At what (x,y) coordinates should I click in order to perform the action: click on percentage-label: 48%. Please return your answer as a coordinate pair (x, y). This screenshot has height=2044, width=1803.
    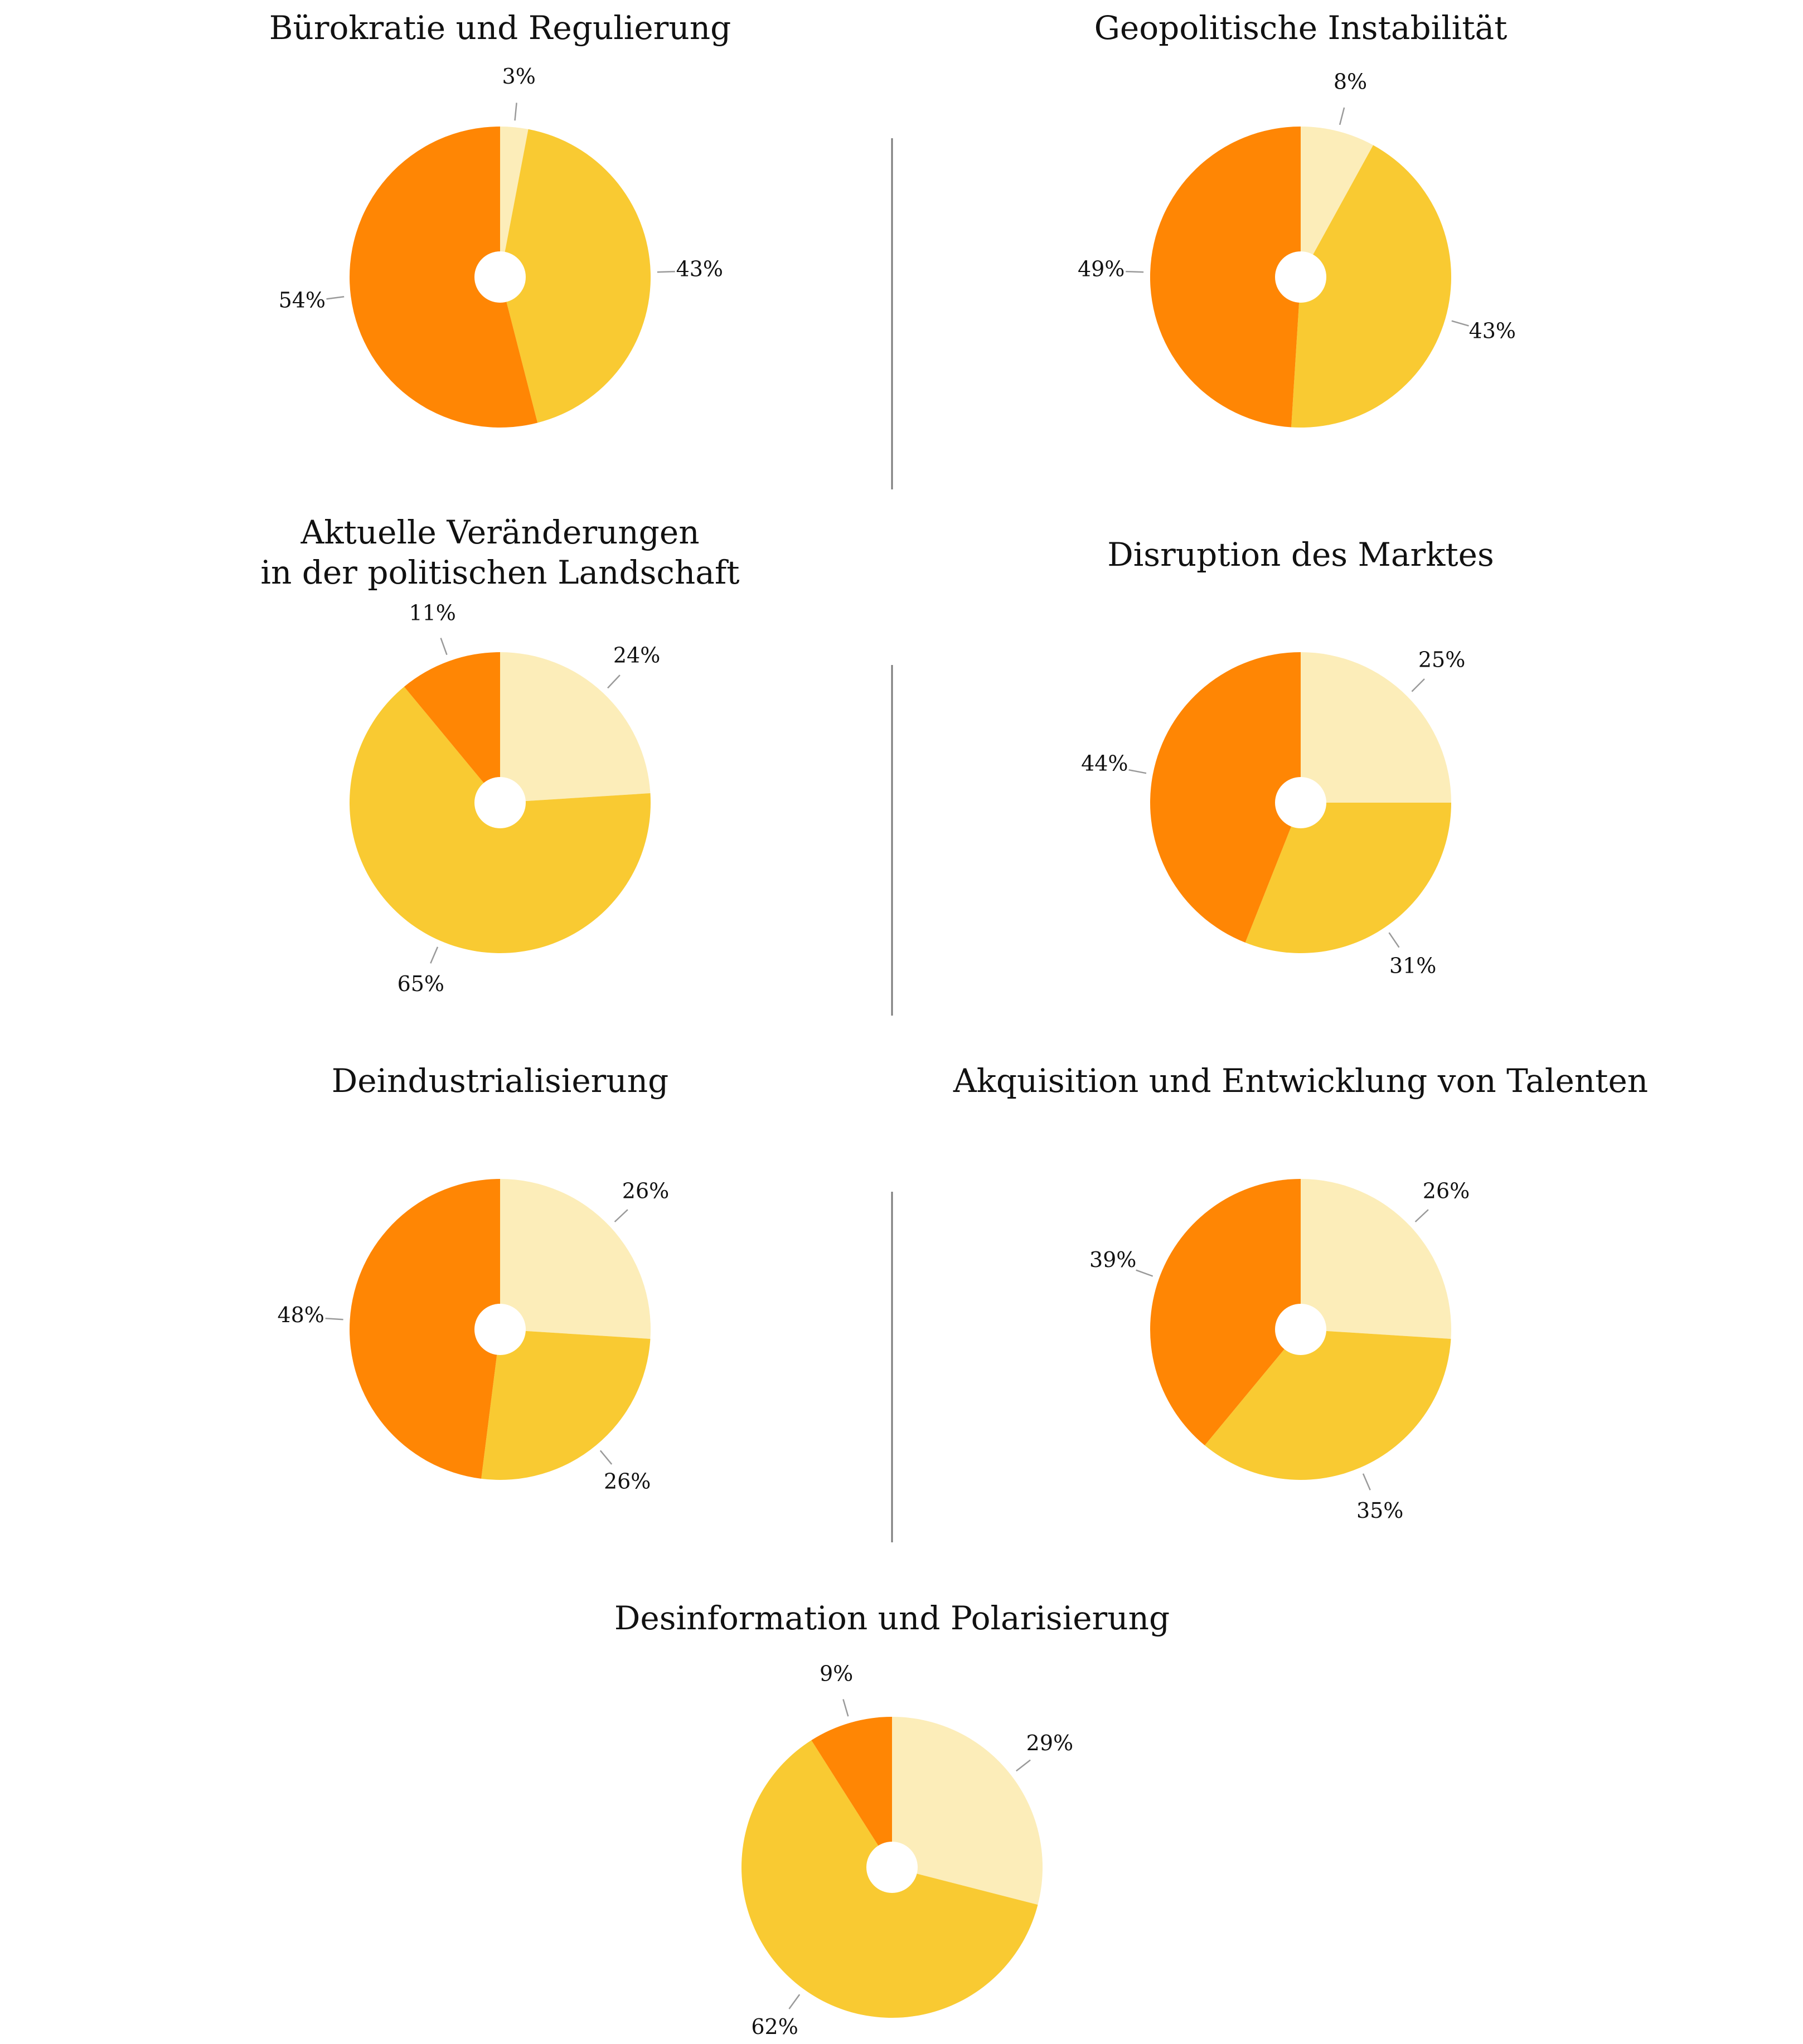
    Looking at the image, I should click on (300, 1315).